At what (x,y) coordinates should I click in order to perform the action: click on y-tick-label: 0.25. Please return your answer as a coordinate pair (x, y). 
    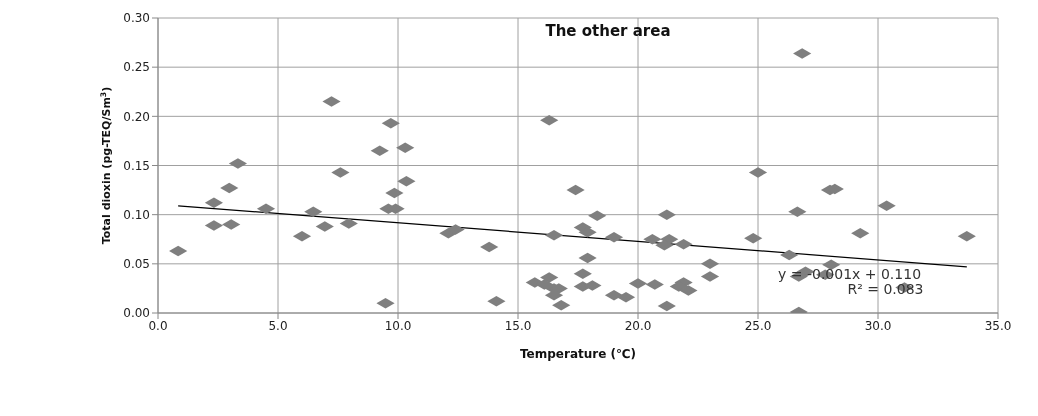
    Looking at the image, I should click on (136, 67).